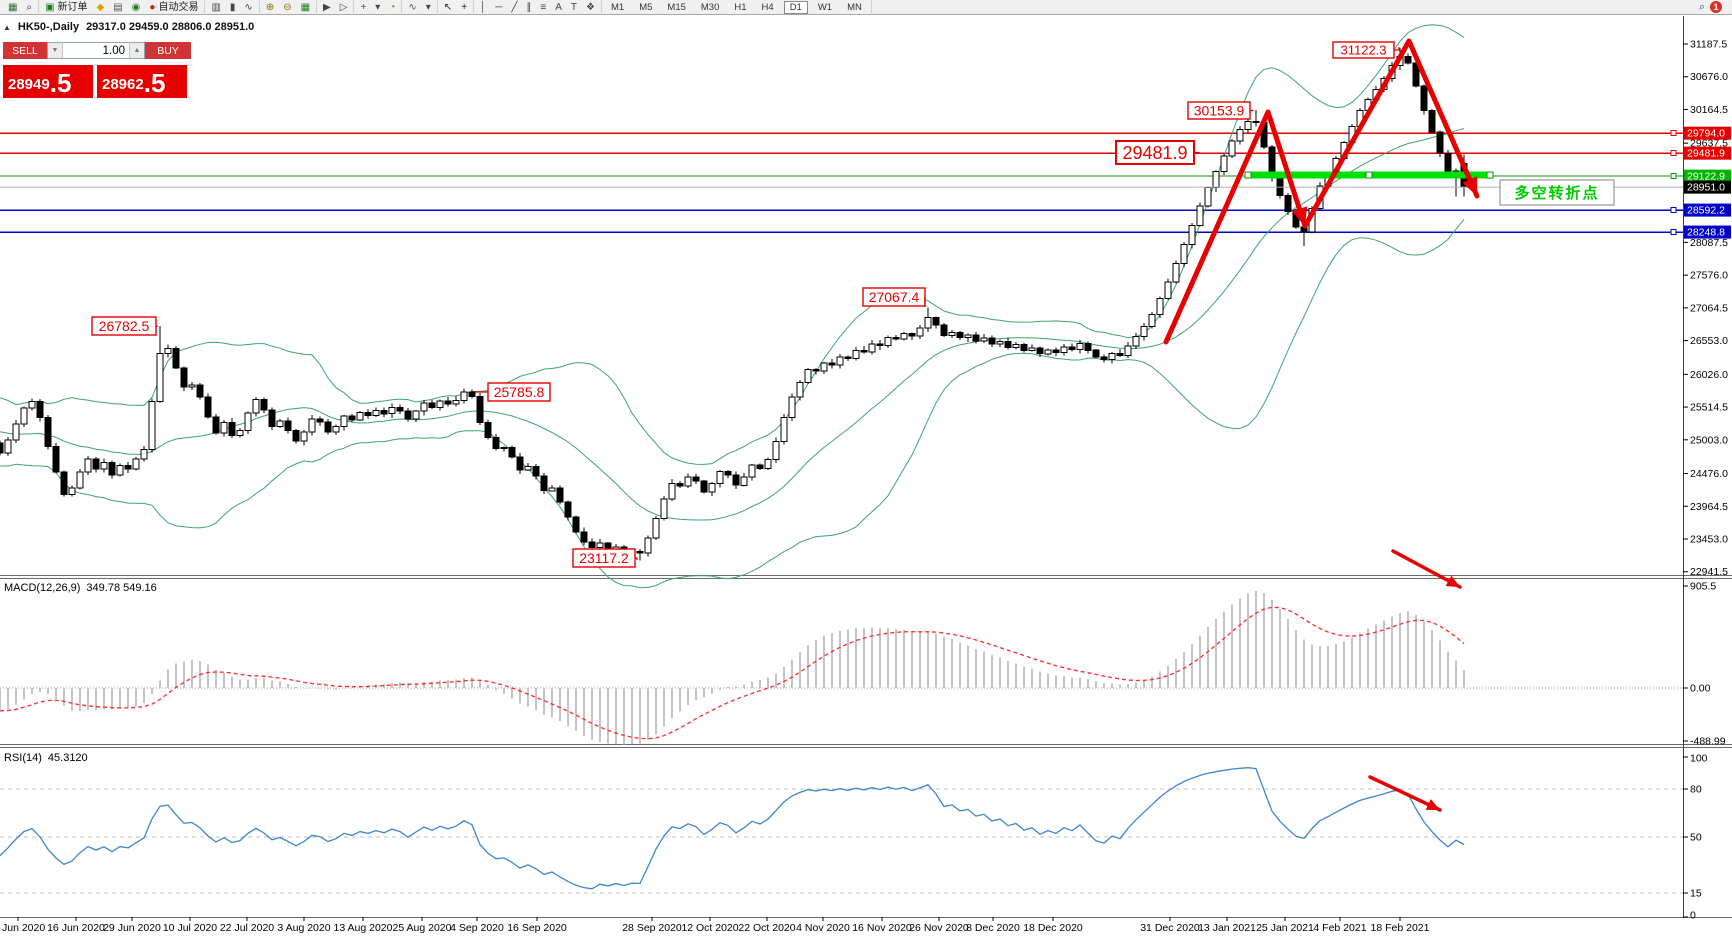 The width and height of the screenshot is (1732, 940). What do you see at coordinates (117, 7) in the screenshot?
I see `market-watch-button: ▤` at bounding box center [117, 7].